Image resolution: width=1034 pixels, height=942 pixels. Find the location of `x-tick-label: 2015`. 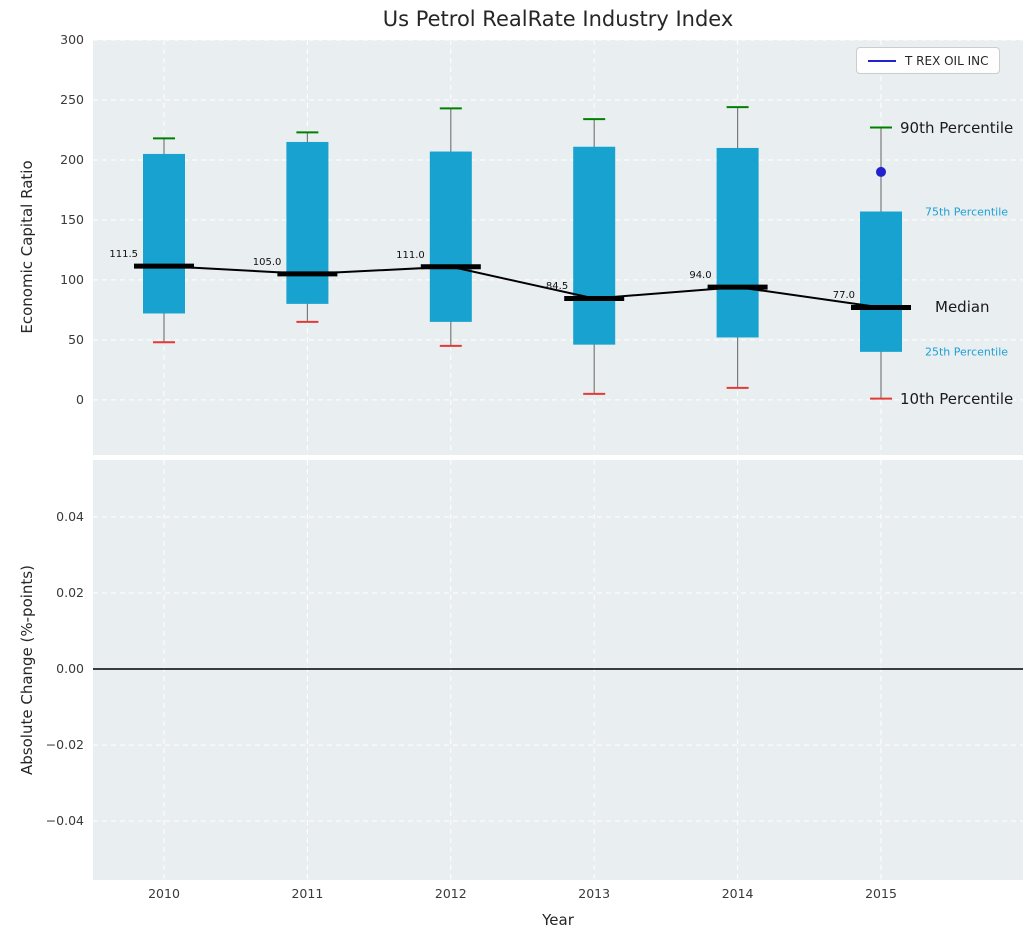

x-tick-label: 2015 is located at coordinates (881, 893).